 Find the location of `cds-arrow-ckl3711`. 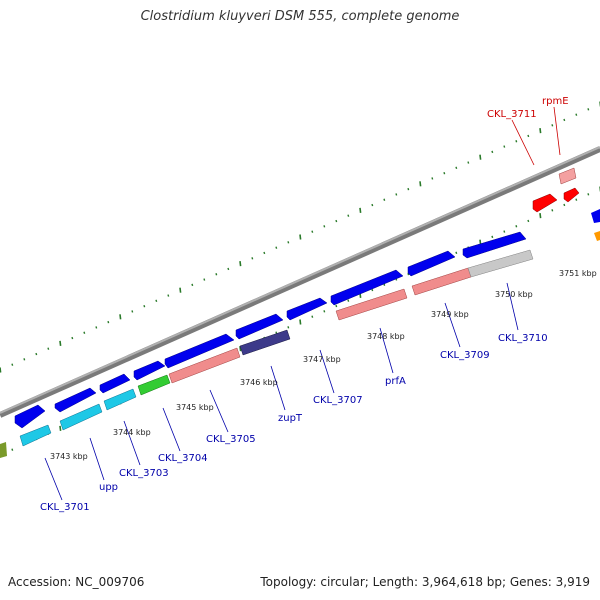

cds-arrow-ckl3711 is located at coordinates (545, 203).